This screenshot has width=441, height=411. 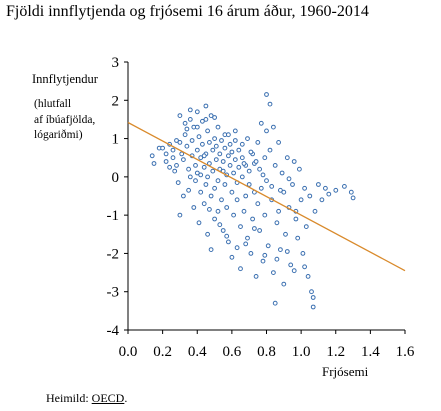 I want to click on x-tick-label: 1.4, so click(x=370, y=352).